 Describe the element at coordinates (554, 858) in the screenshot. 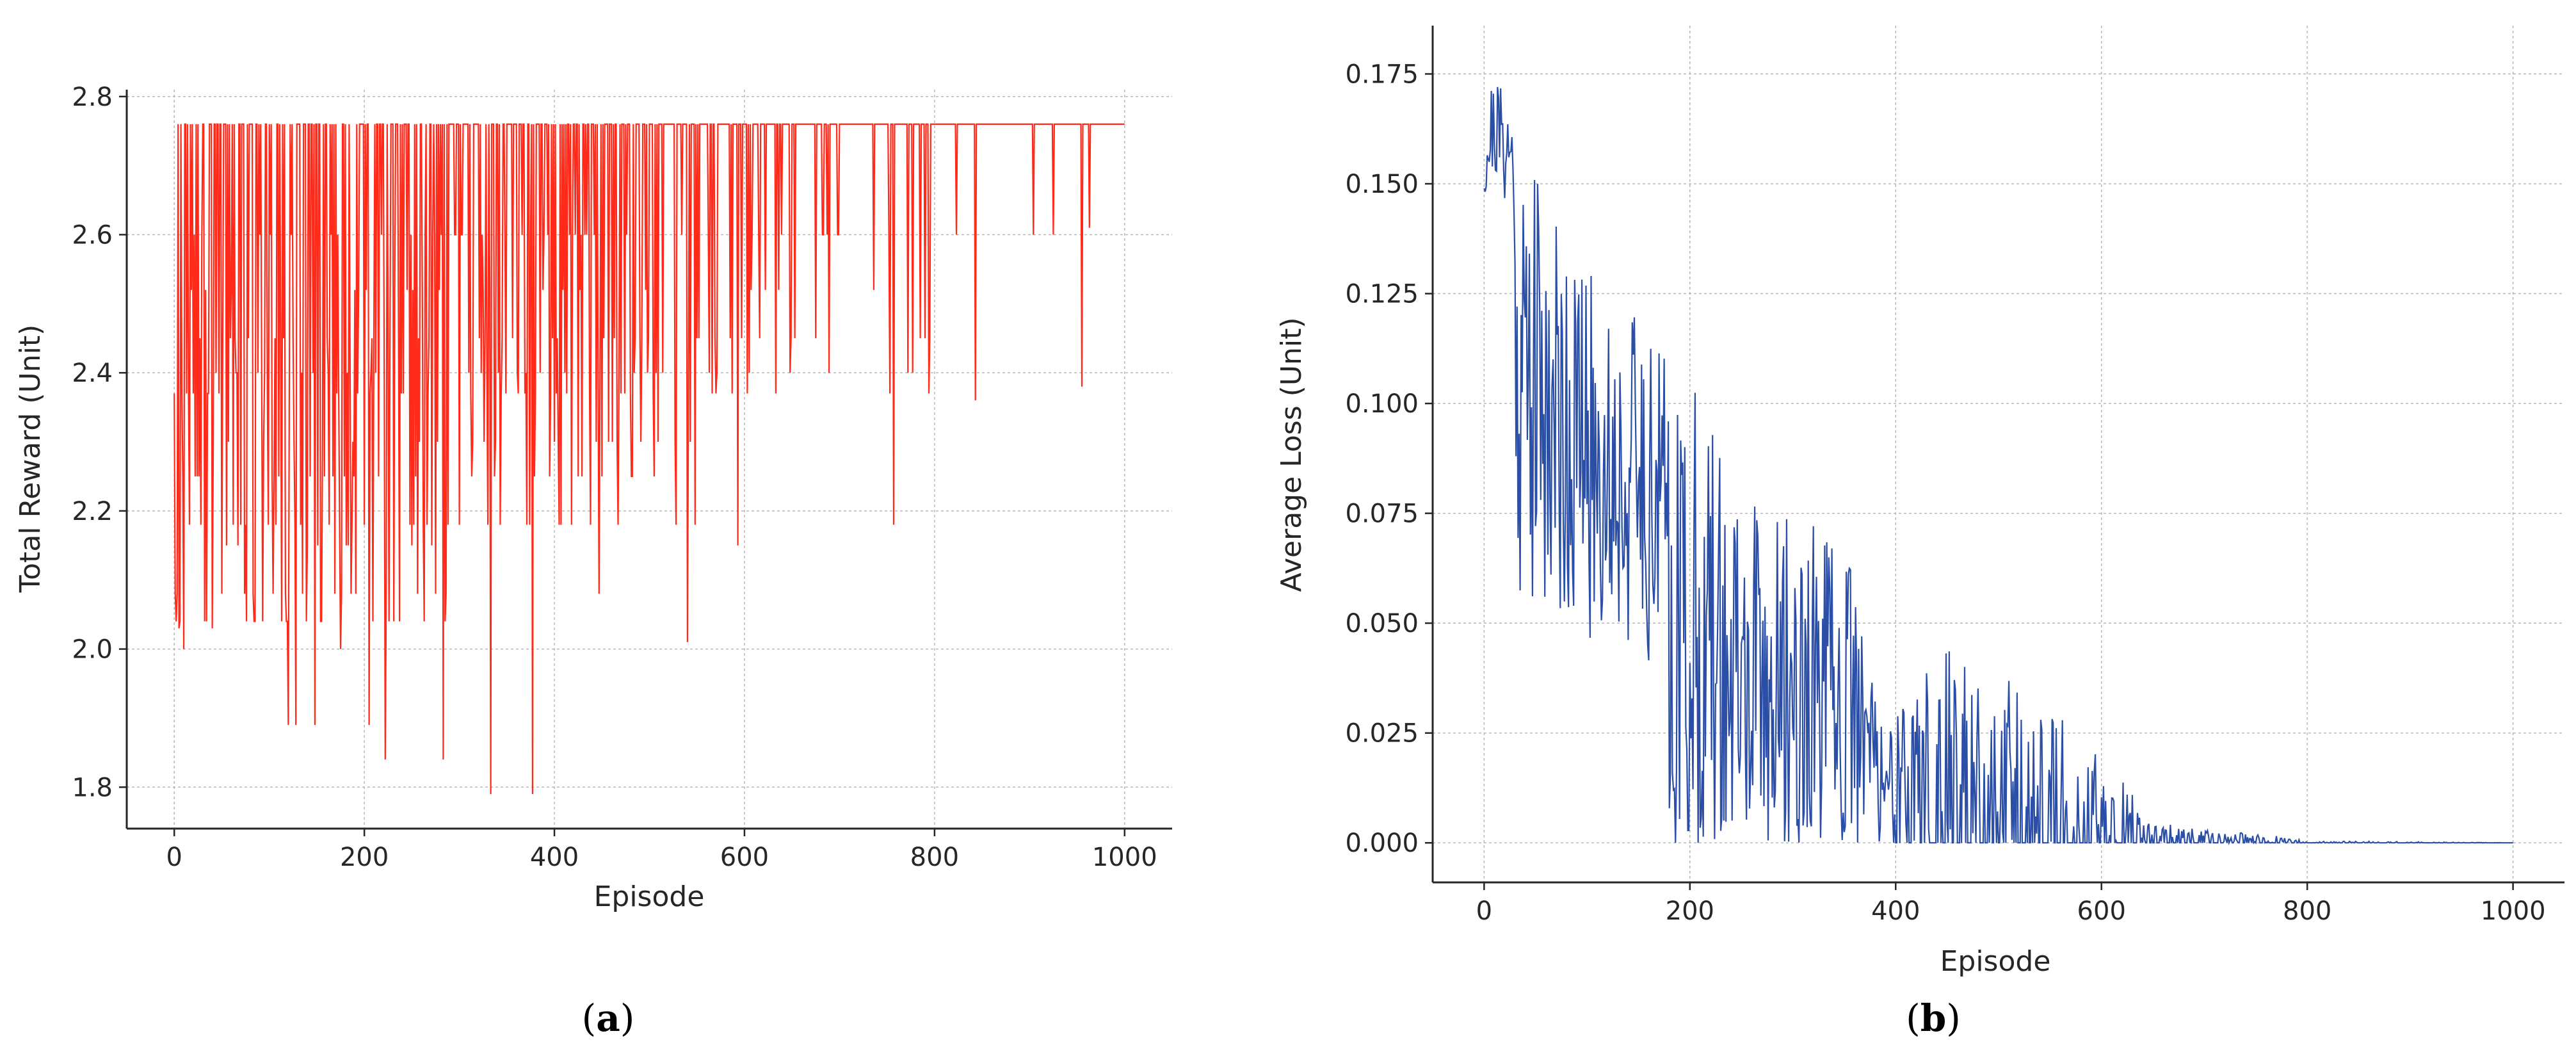

I see `reward-chart-x-tick-label: 400` at that location.